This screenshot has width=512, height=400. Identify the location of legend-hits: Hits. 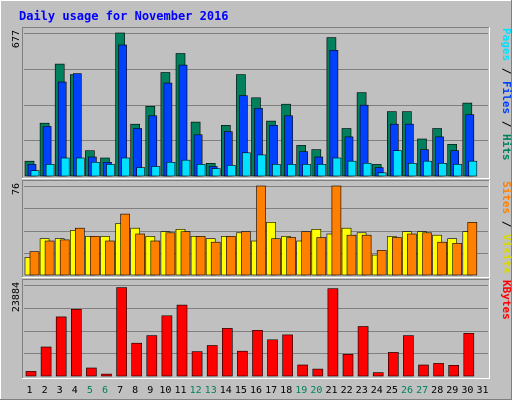
(506, 147).